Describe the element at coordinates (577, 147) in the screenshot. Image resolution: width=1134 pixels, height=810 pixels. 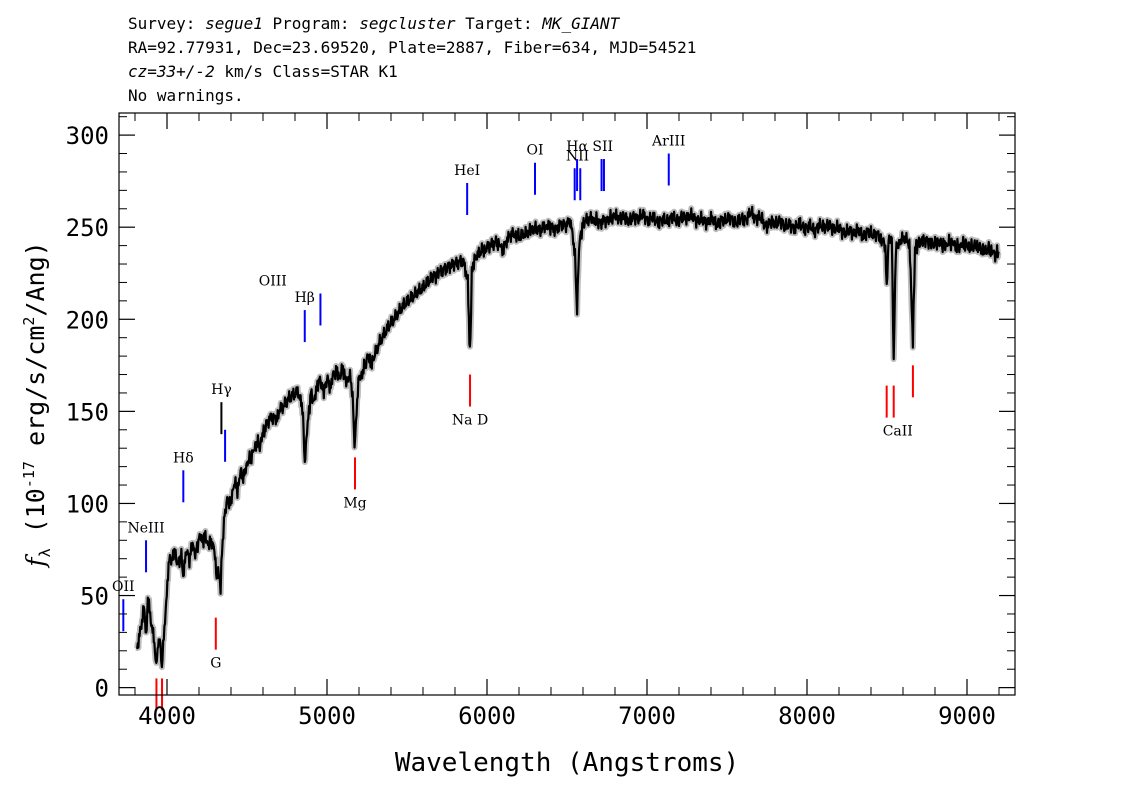
I see `spectral-line-label: Hα` at that location.